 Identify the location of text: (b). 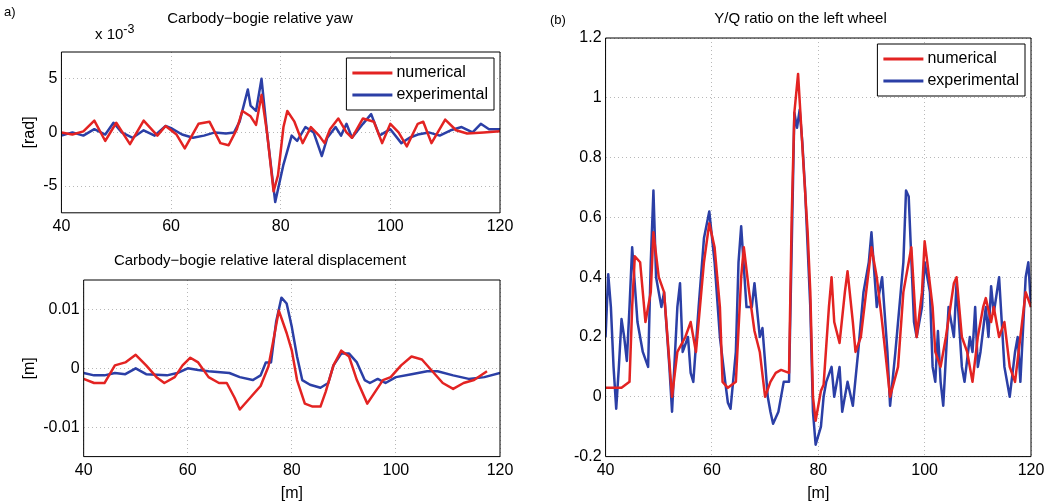
(558, 19).